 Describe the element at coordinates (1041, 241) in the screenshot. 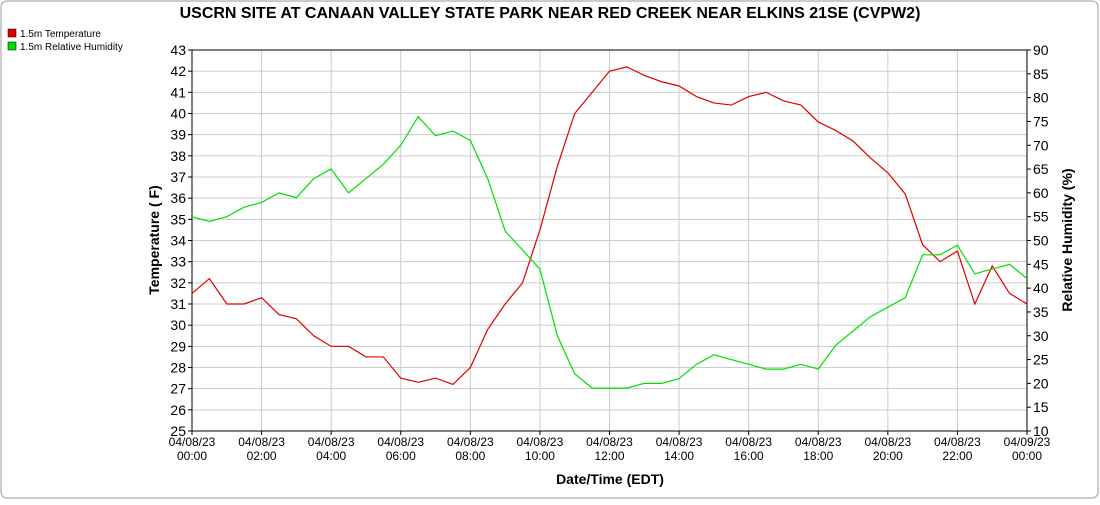

I see `y2-tick-label: 50` at that location.